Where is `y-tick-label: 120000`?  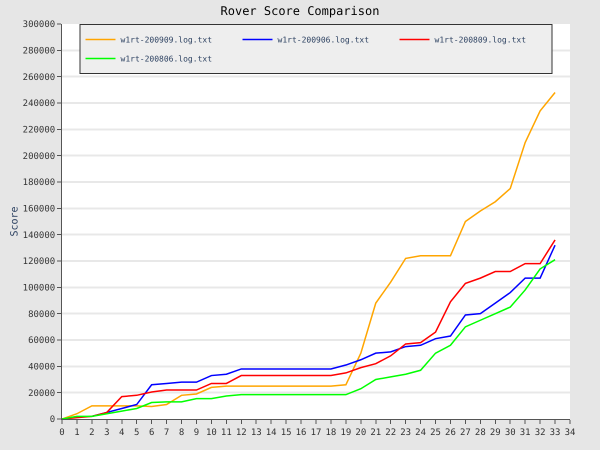 y-tick-label: 120000 is located at coordinates (39, 262).